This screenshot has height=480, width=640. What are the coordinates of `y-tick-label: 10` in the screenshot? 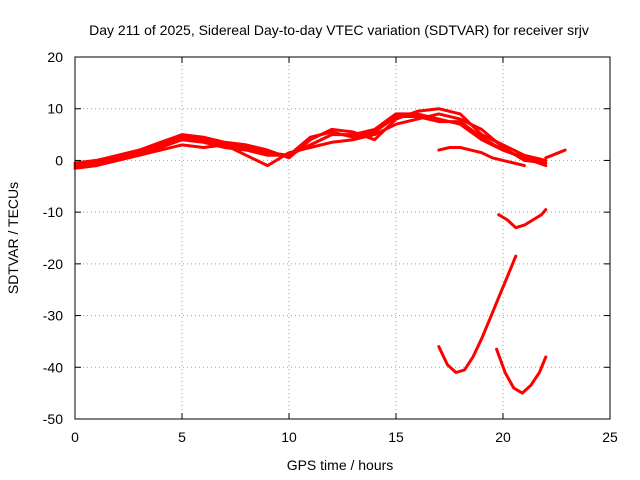 It's located at (55, 109).